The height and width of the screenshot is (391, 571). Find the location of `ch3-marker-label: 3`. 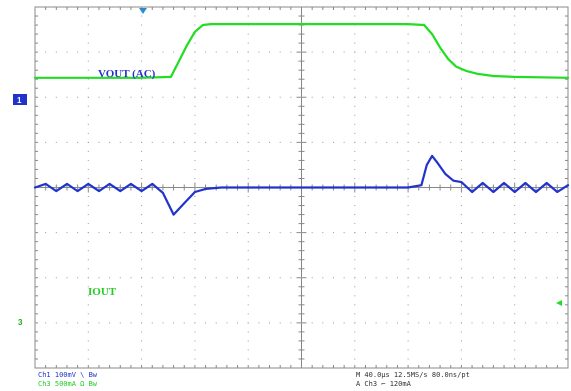

ch3-marker-label: 3 is located at coordinates (20, 322).